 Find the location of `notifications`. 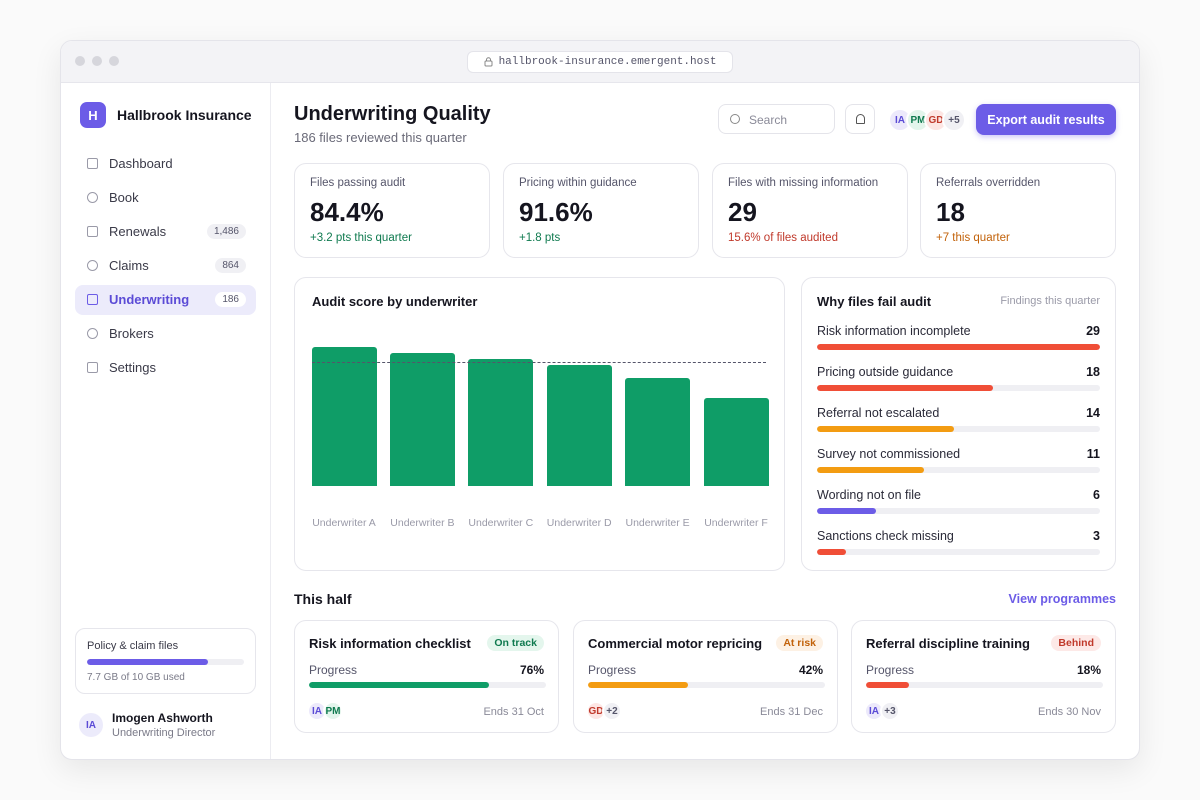

notifications is located at coordinates (860, 119).